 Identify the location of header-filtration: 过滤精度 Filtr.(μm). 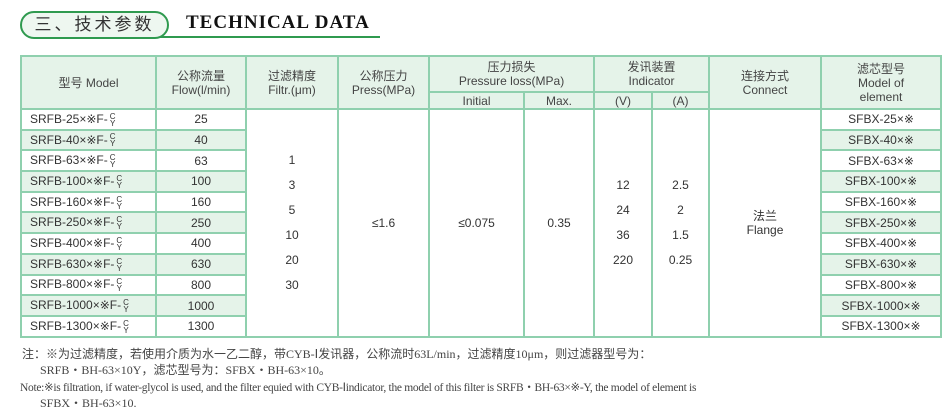
(292, 82).